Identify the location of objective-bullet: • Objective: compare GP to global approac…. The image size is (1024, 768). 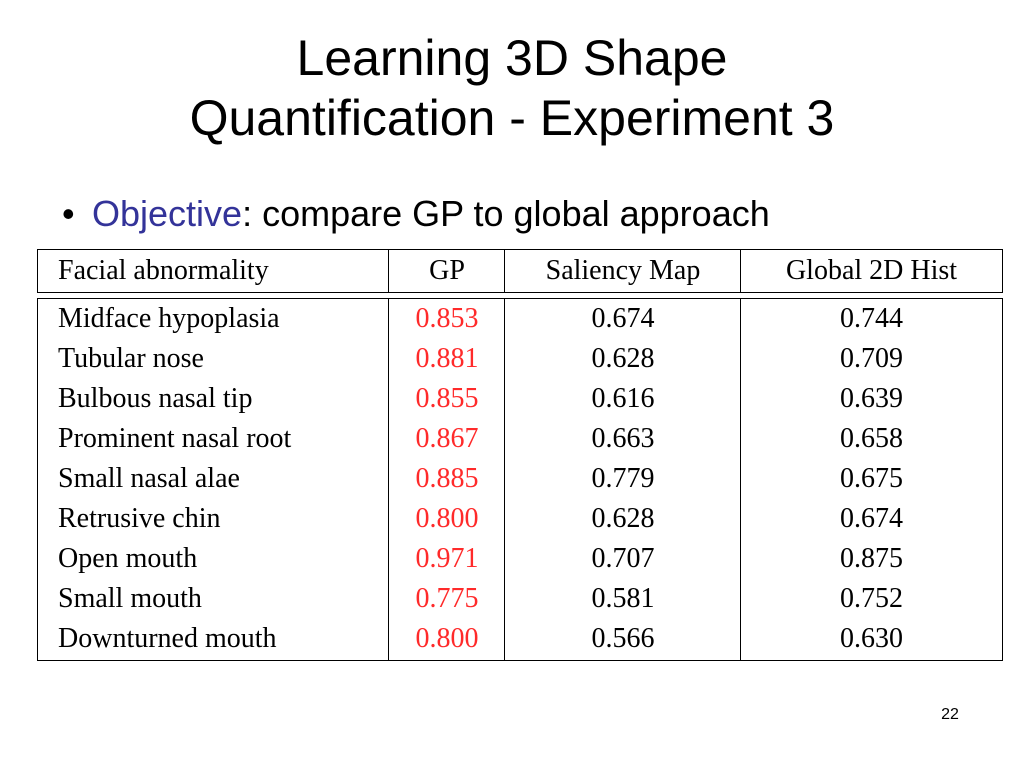
(416, 214).